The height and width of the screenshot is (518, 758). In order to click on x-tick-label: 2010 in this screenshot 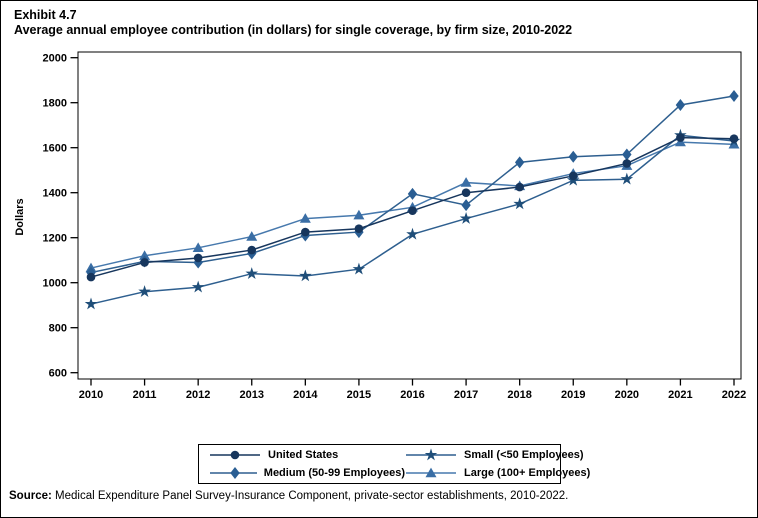, I will do `click(91, 395)`.